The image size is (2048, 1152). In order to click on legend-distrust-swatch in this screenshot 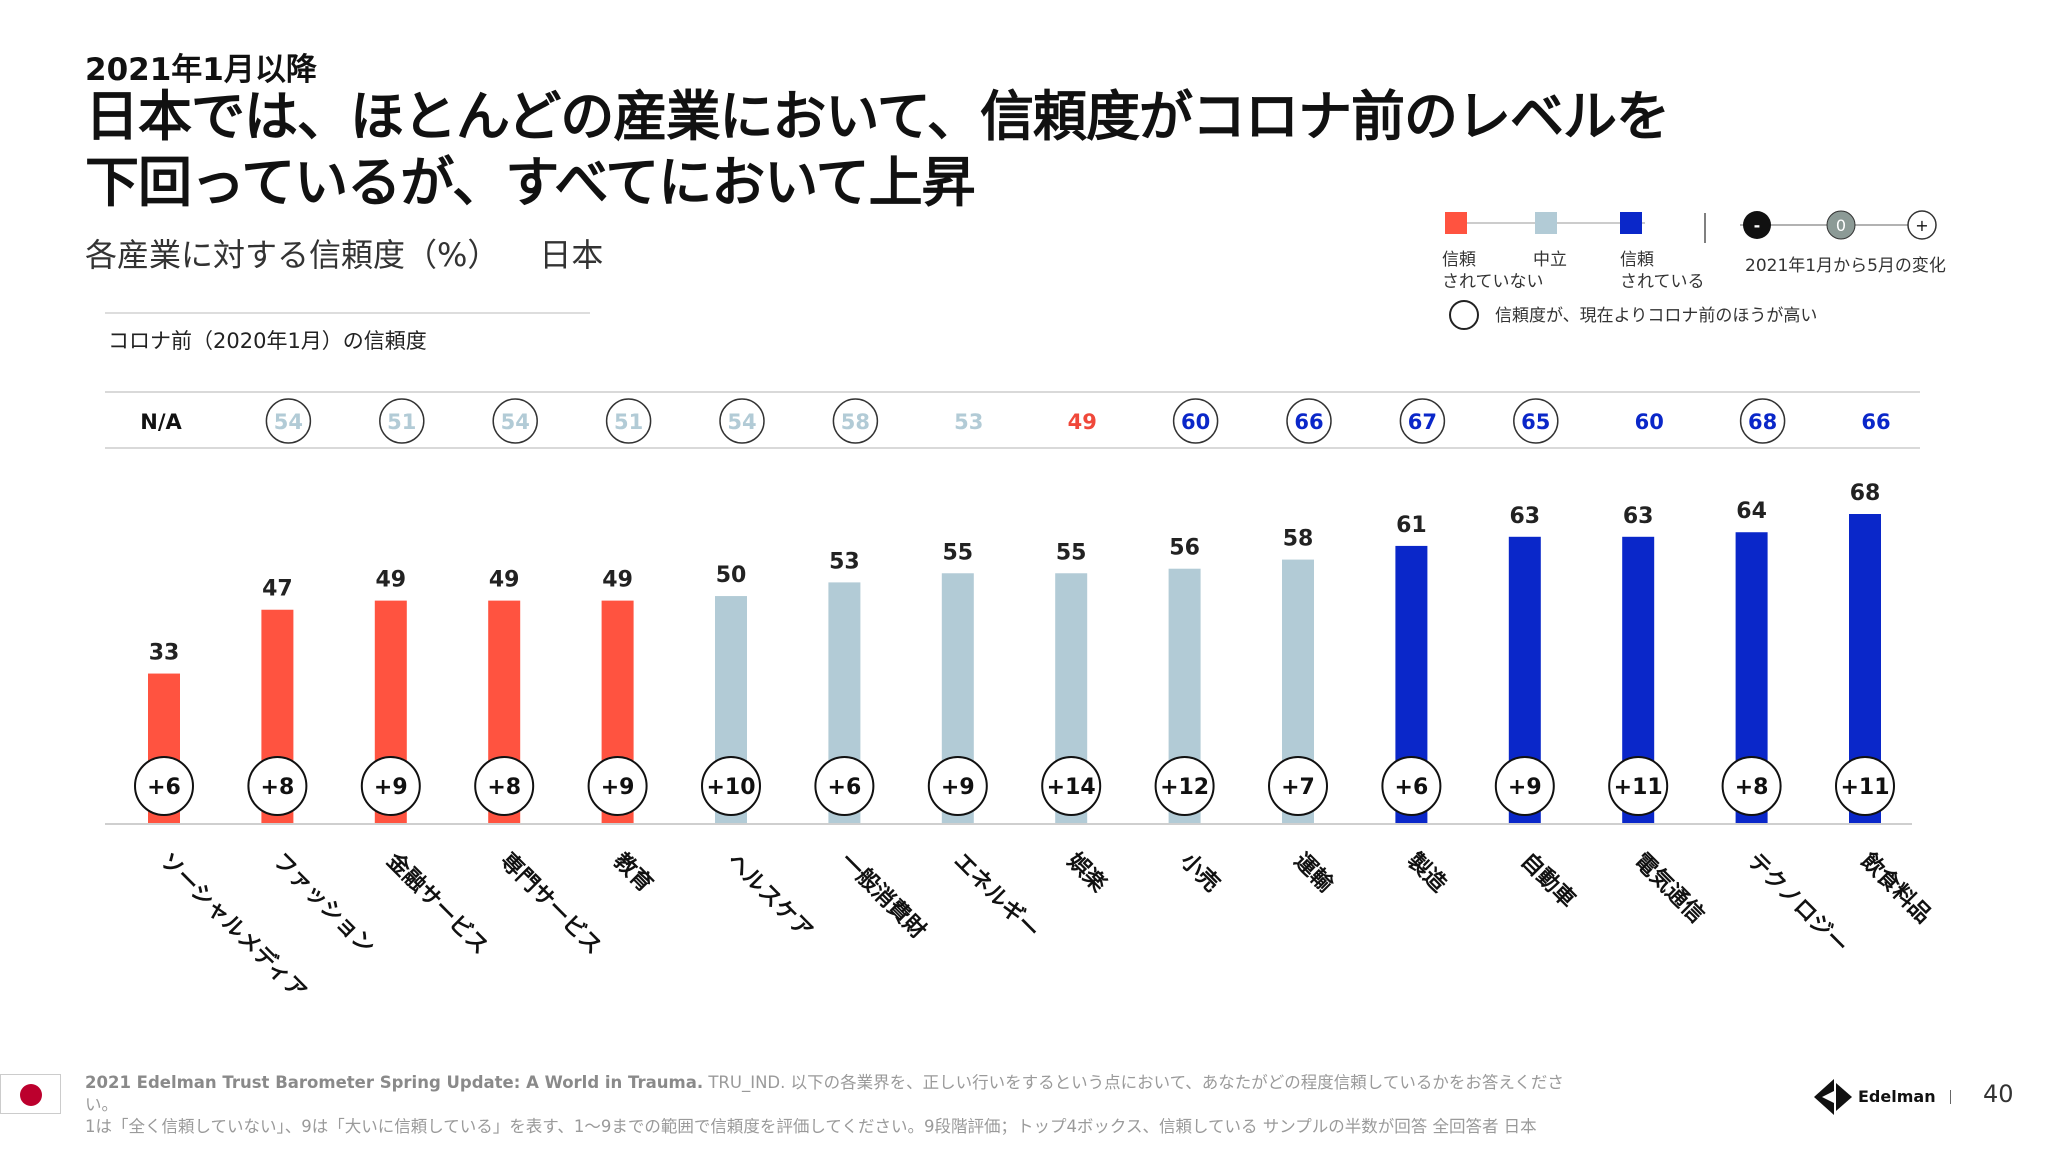, I will do `click(1456, 223)`.